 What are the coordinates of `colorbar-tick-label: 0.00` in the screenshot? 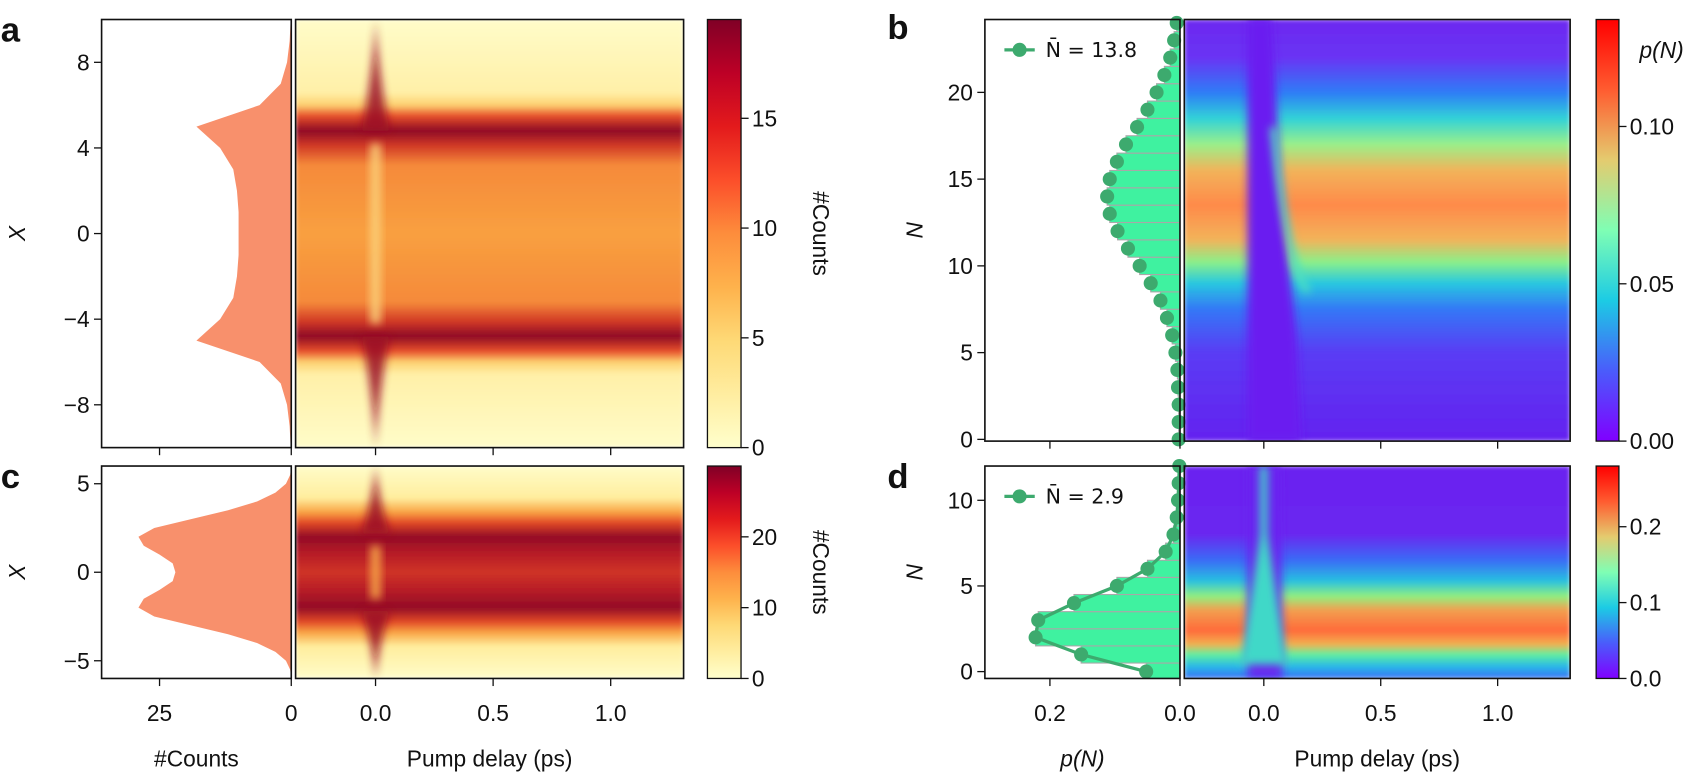 It's located at (1652, 441).